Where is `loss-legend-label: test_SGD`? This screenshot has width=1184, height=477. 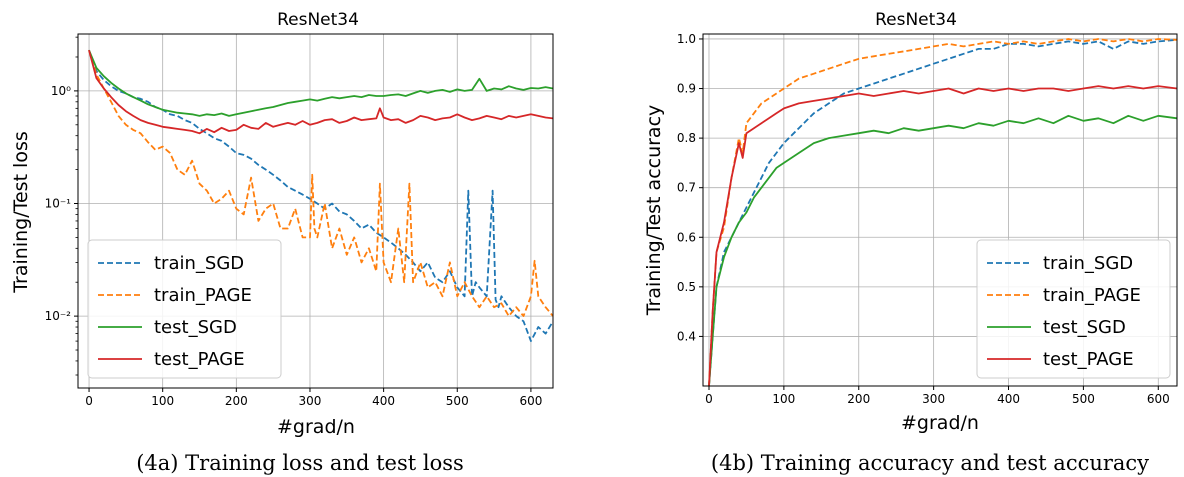
loss-legend-label: test_SGD is located at coordinates (195, 327).